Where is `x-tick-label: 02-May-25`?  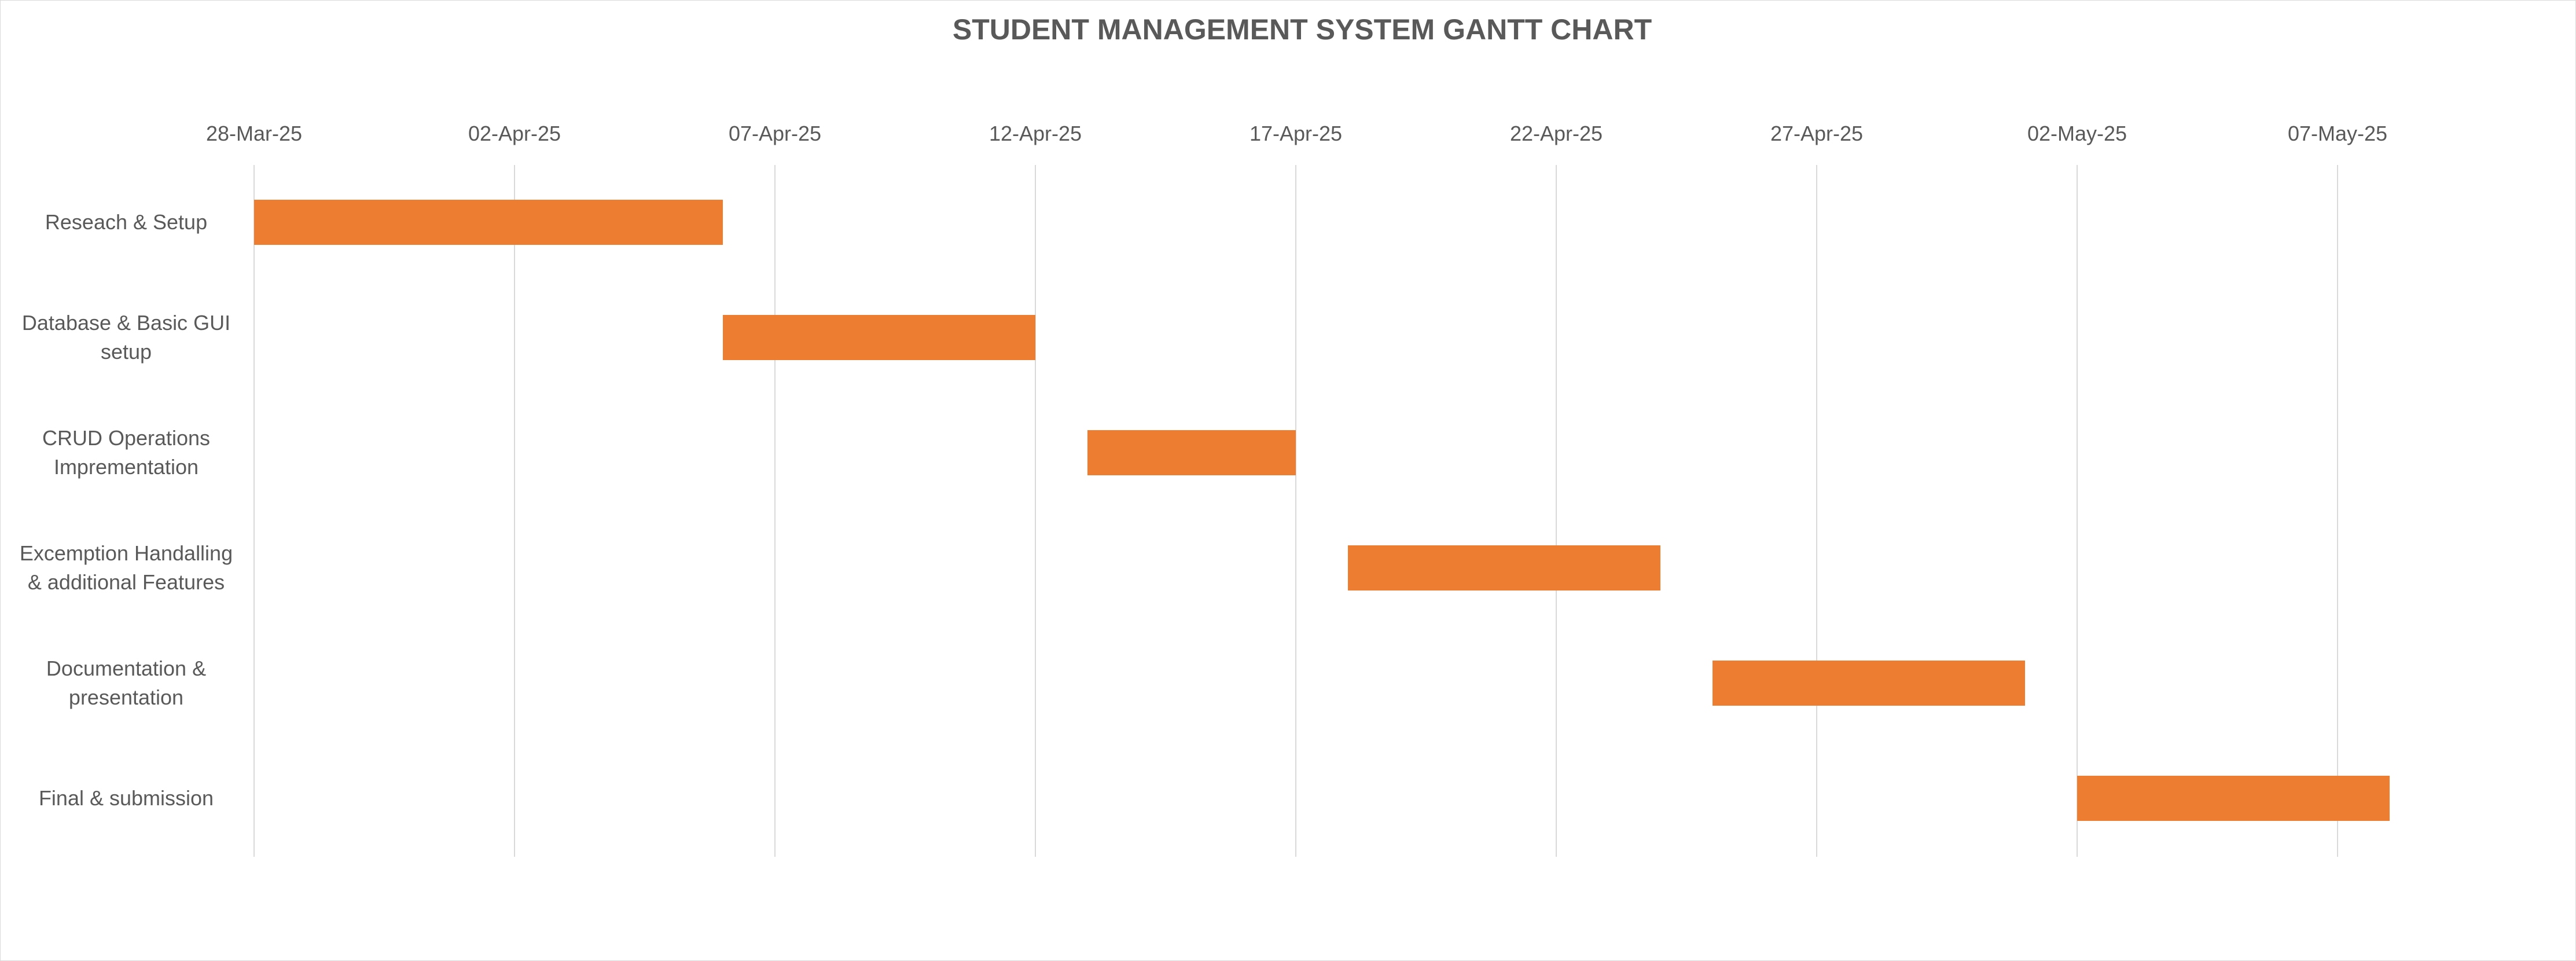 x-tick-label: 02-May-25 is located at coordinates (2077, 133).